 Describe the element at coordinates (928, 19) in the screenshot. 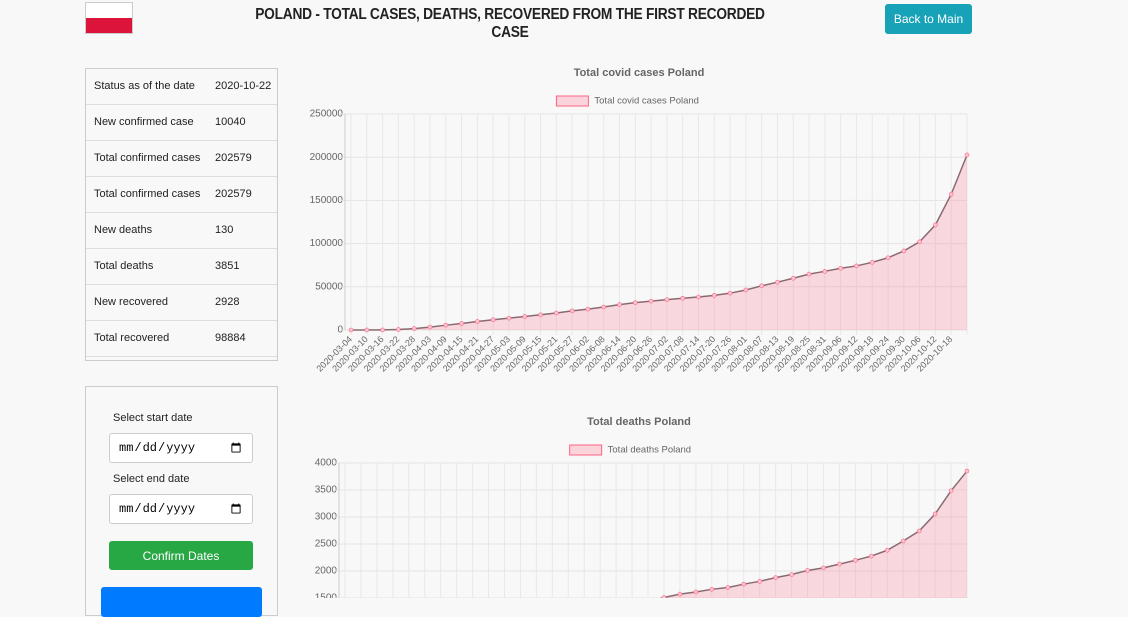

I see `back-button: Back to Main` at that location.